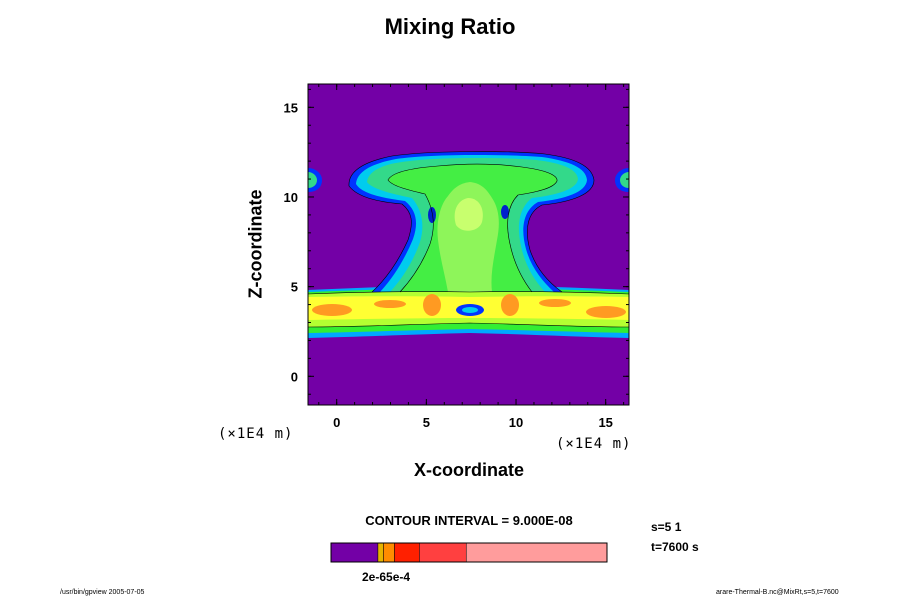  I want to click on x-tick-label: 5, so click(426, 422).